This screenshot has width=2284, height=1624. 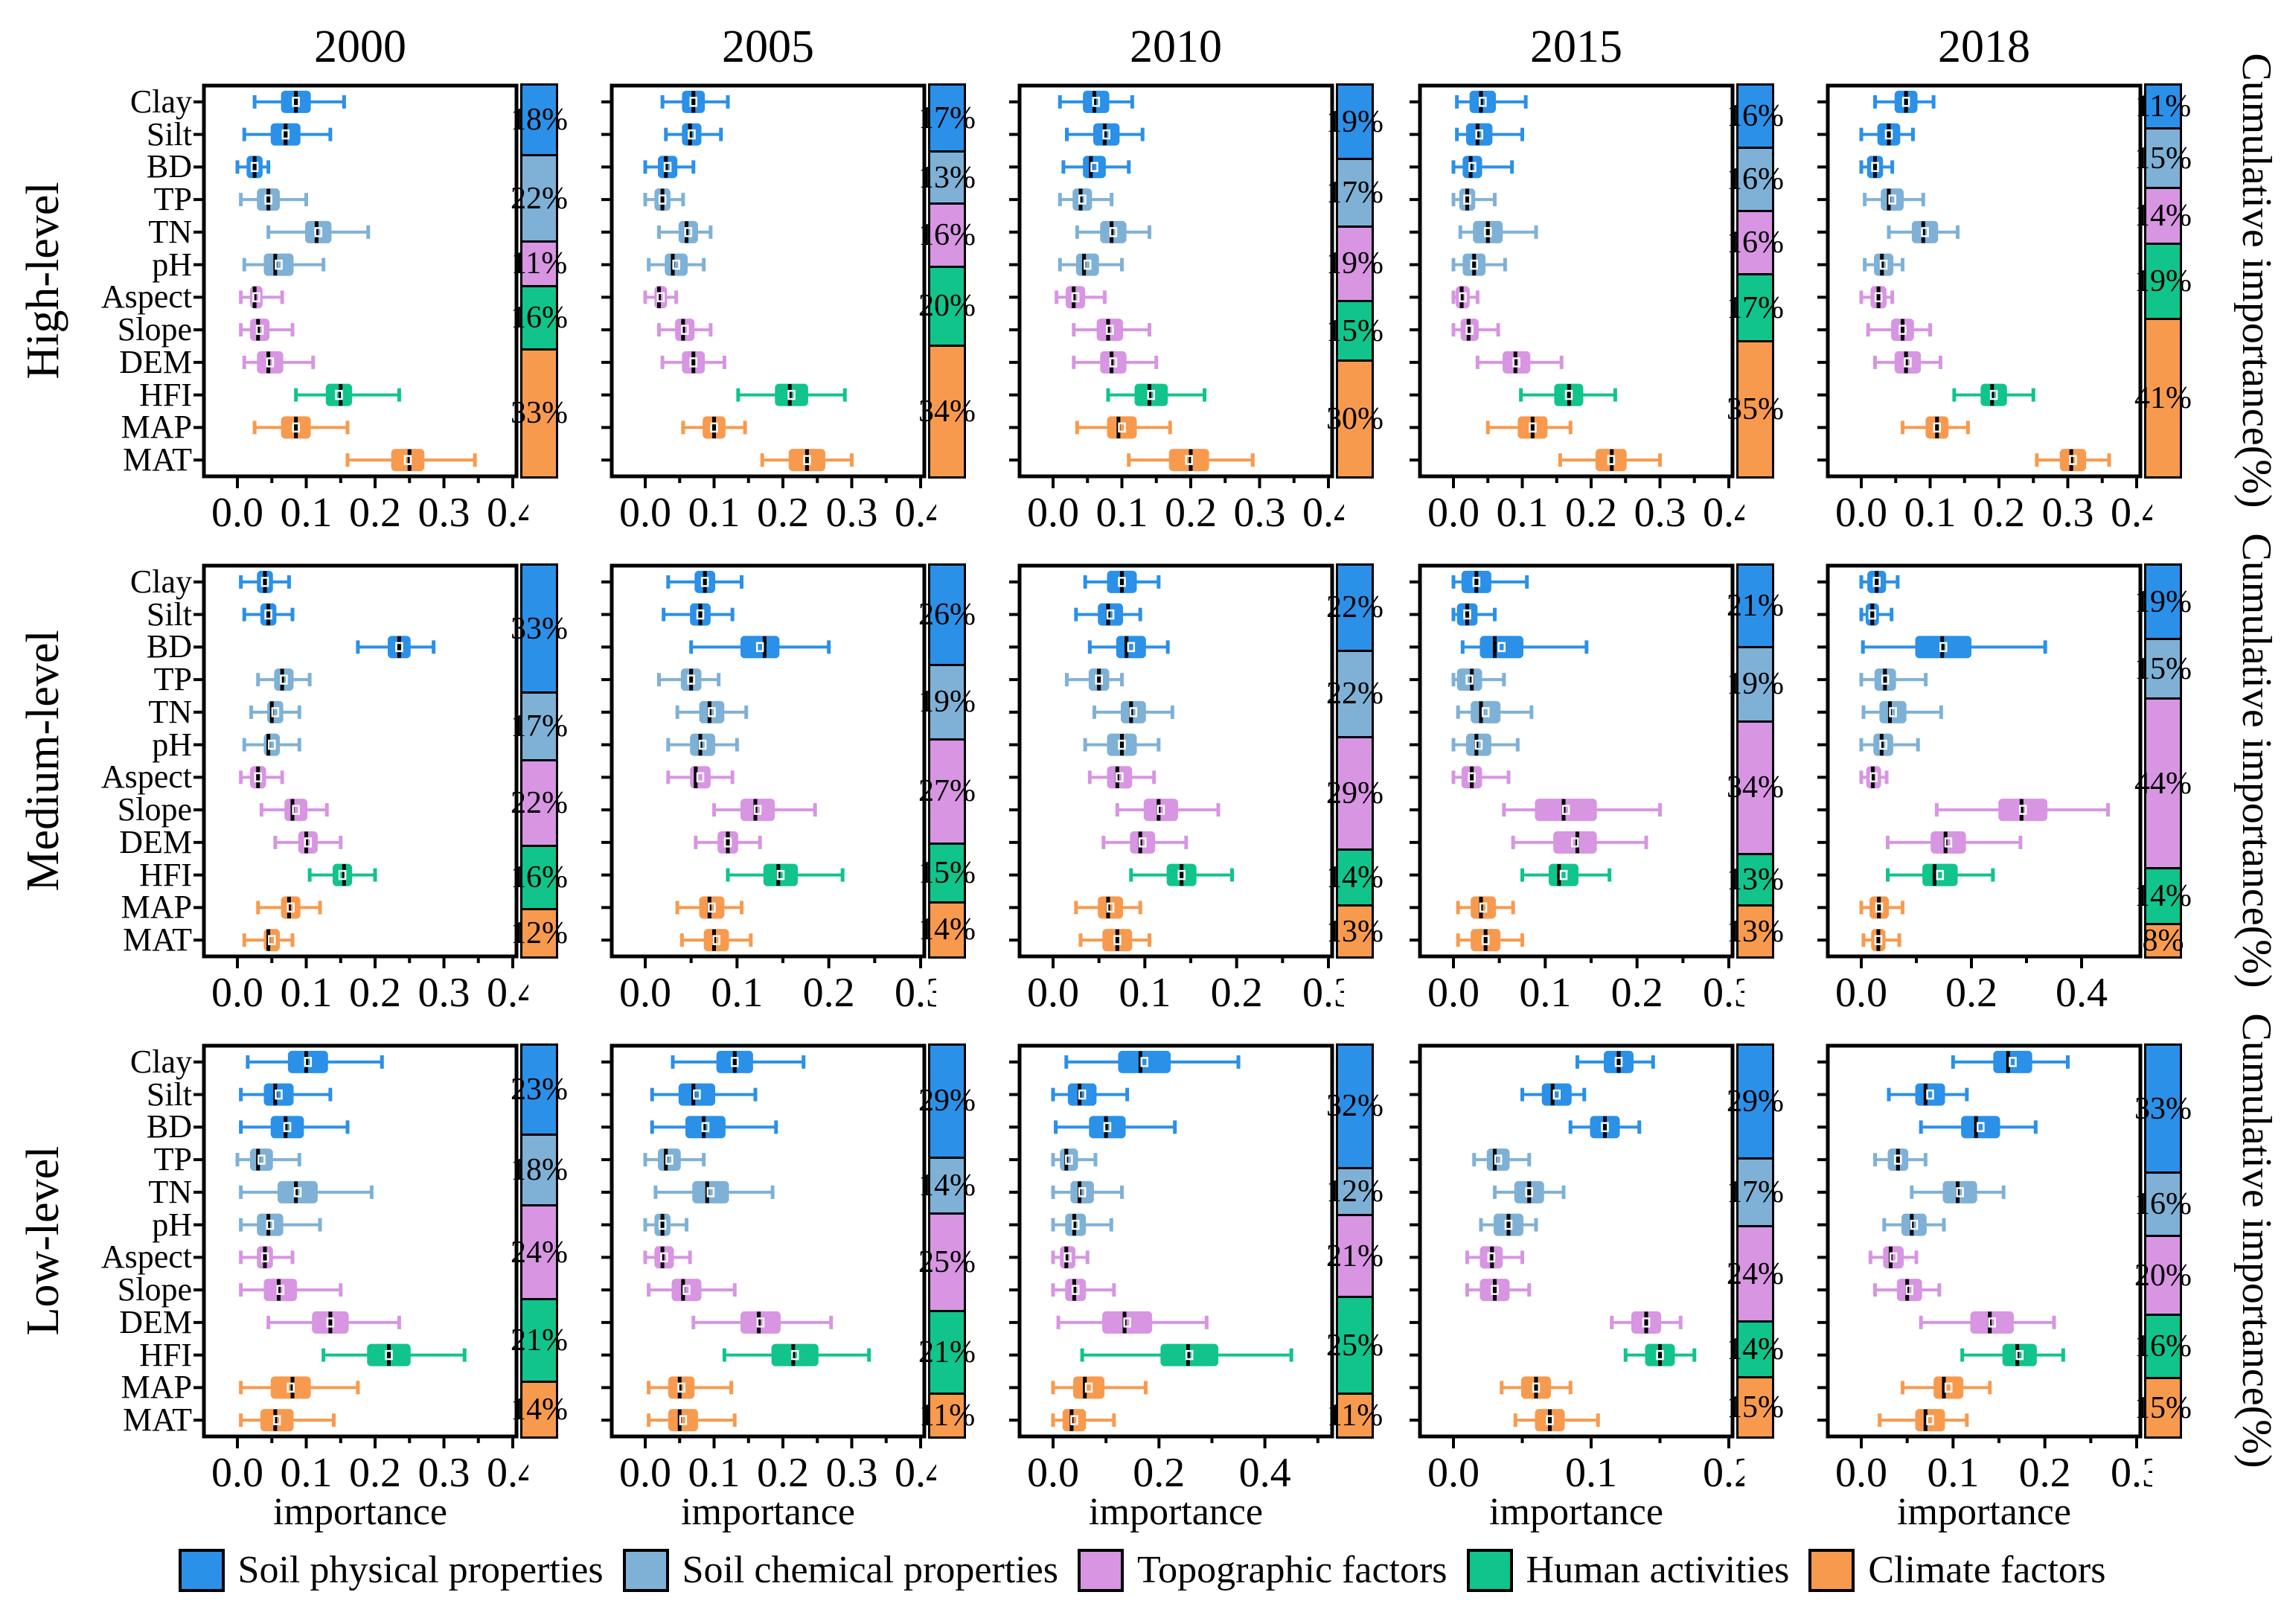 I want to click on variable-label-TN: TN, so click(x=170, y=1191).